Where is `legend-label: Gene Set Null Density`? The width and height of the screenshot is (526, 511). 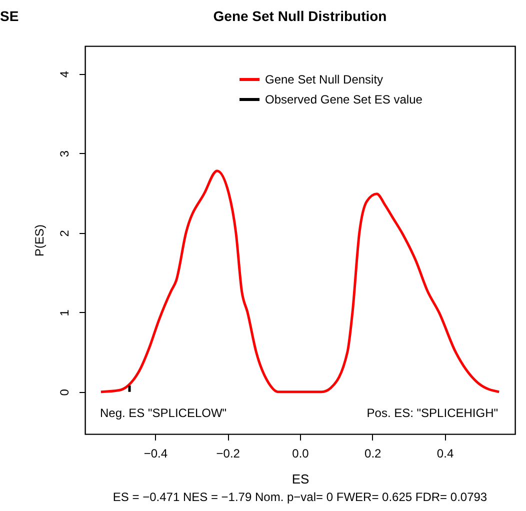
legend-label: Gene Set Null Density is located at coordinates (324, 79).